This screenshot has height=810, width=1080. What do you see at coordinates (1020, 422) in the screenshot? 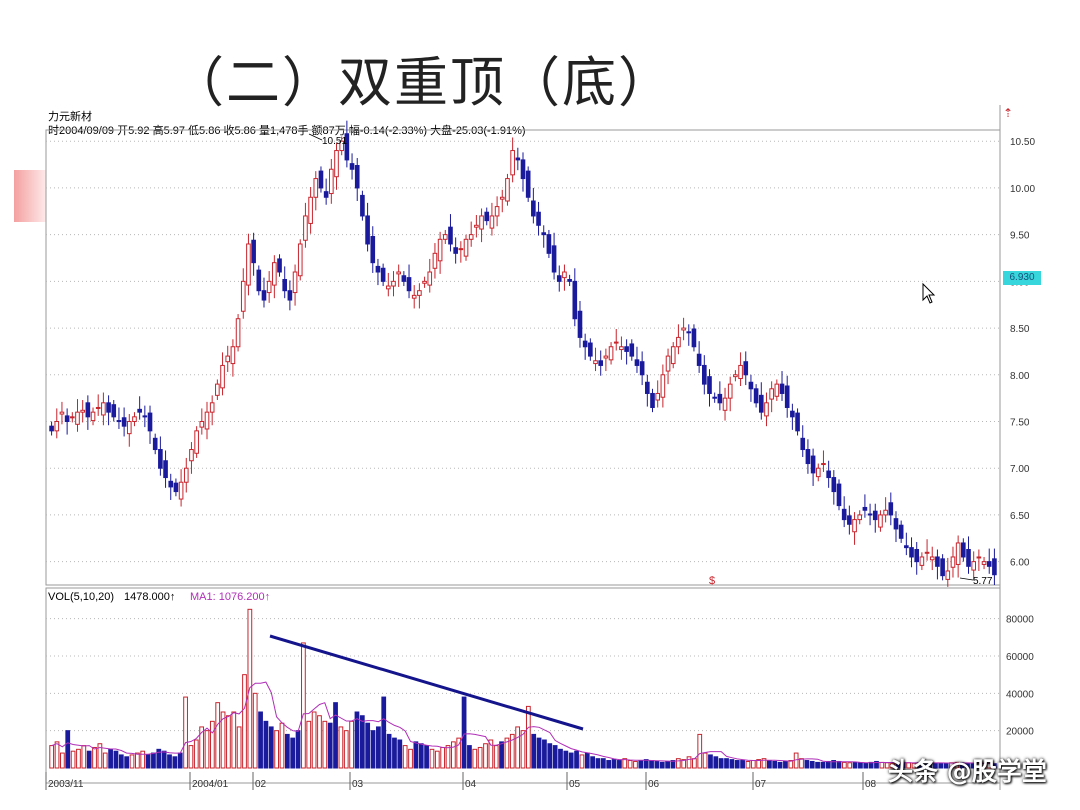
I see `price-tick-label: 7.50` at bounding box center [1020, 422].